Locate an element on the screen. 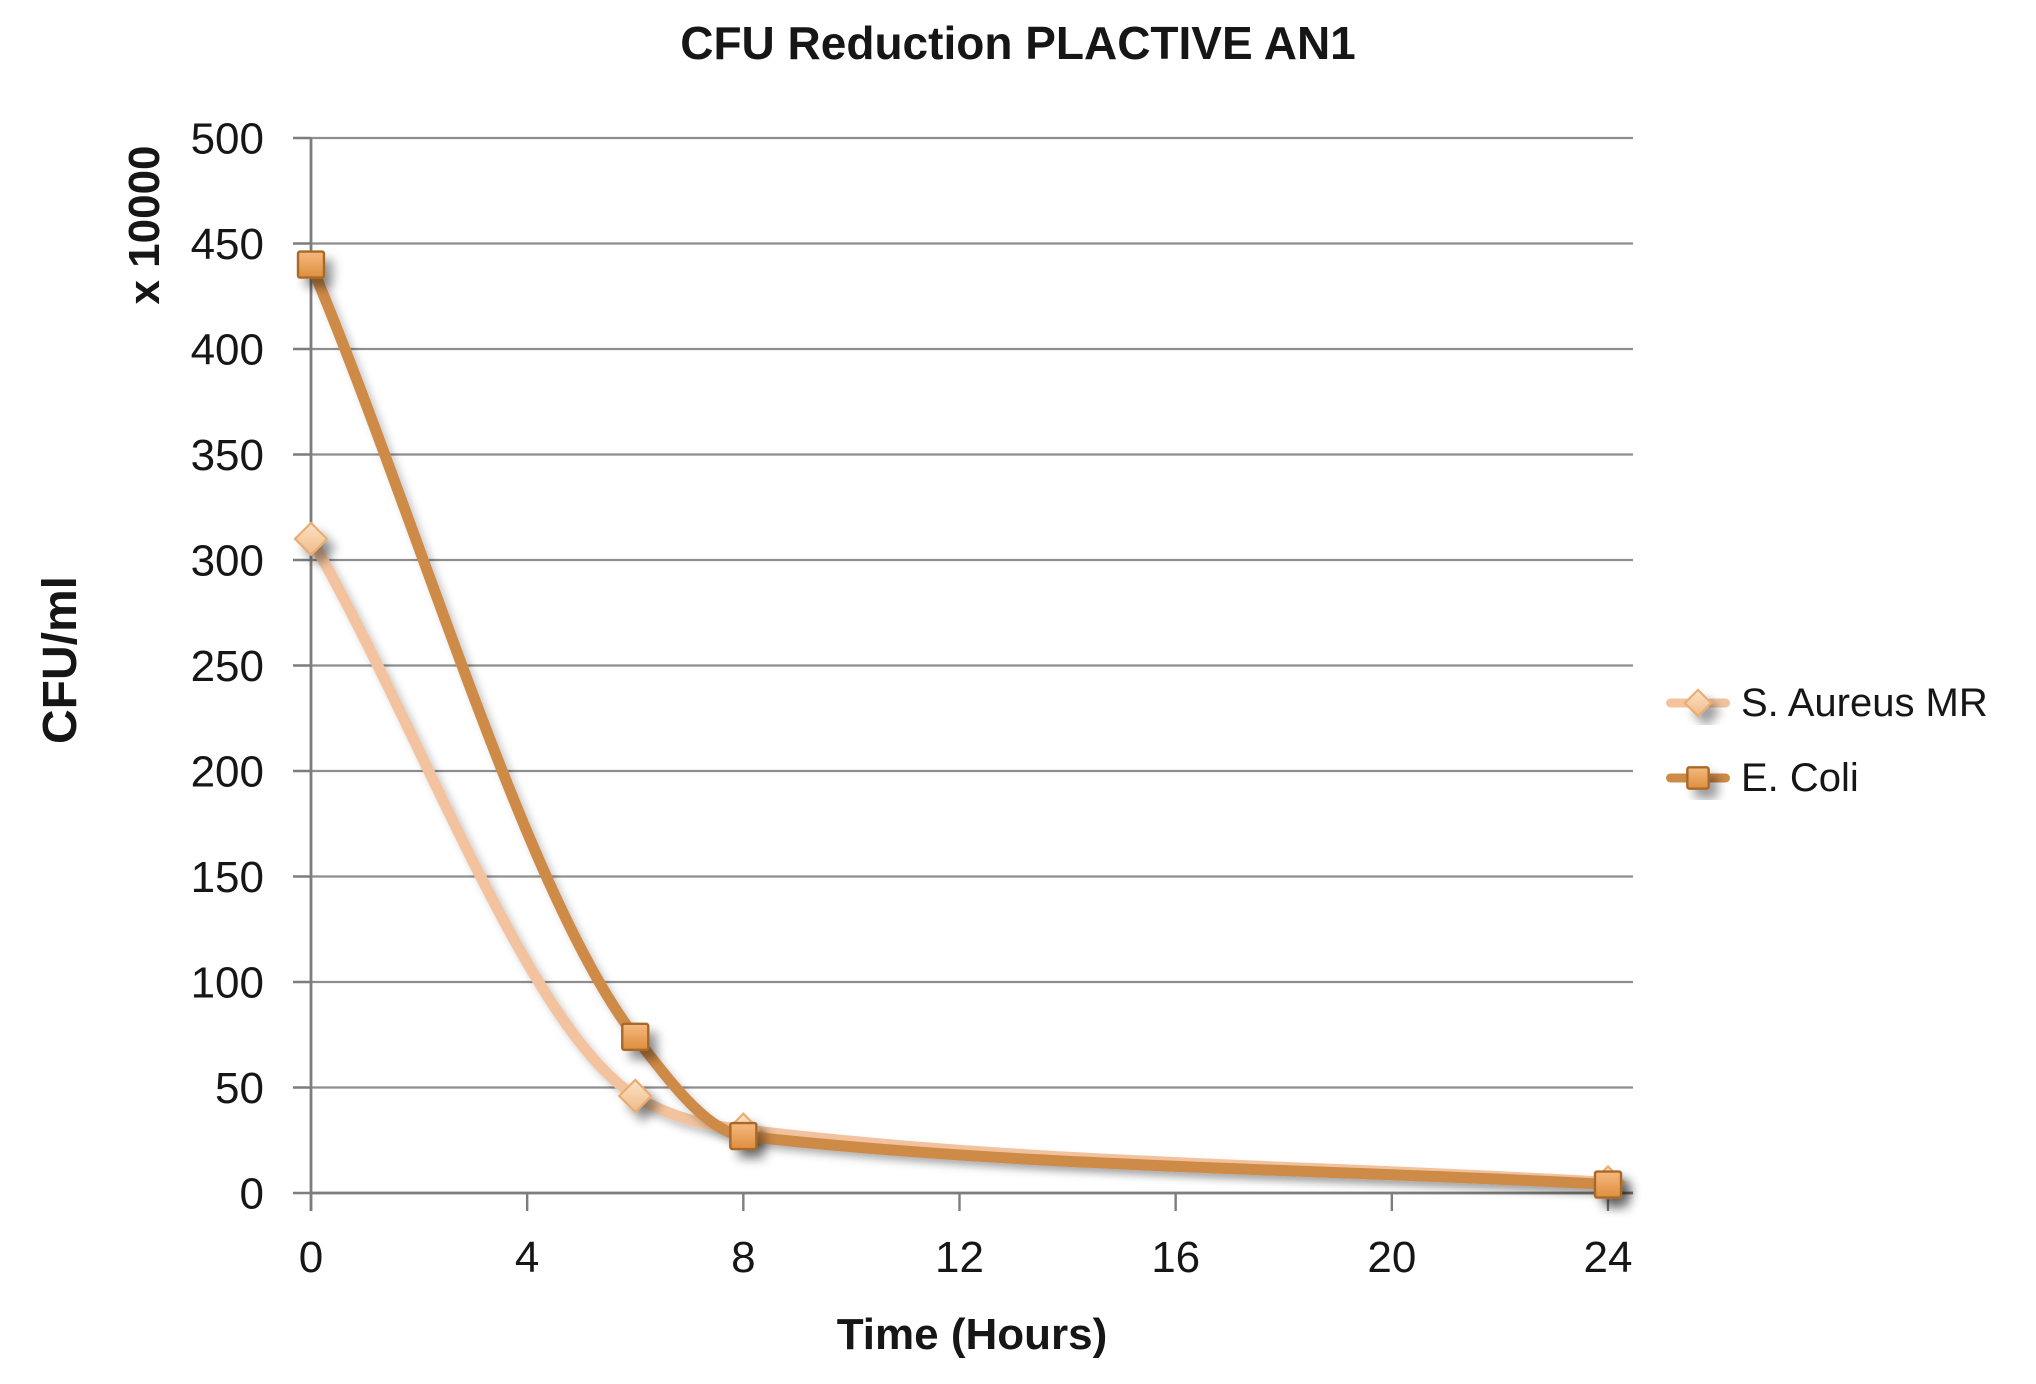 The height and width of the screenshot is (1384, 2036). x-tick-label: 4 is located at coordinates (527, 1257).